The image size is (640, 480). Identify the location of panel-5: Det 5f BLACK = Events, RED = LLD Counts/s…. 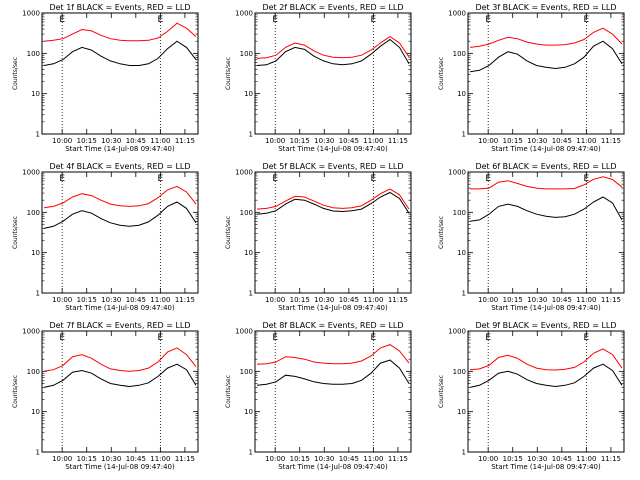
(318, 237).